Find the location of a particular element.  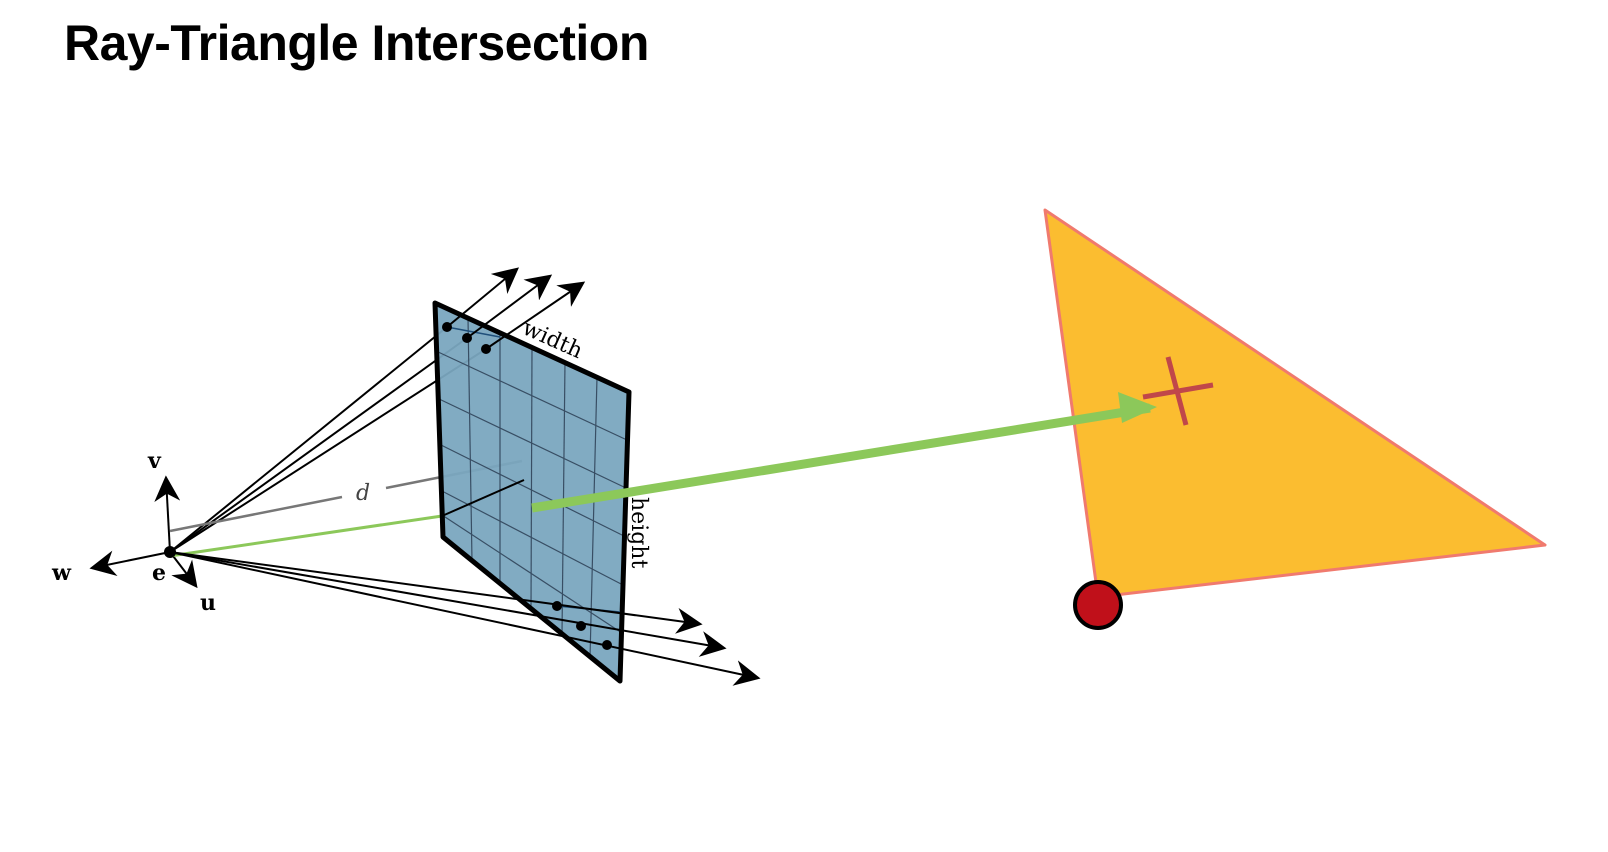

vertex-dot is located at coordinates (1098, 605).